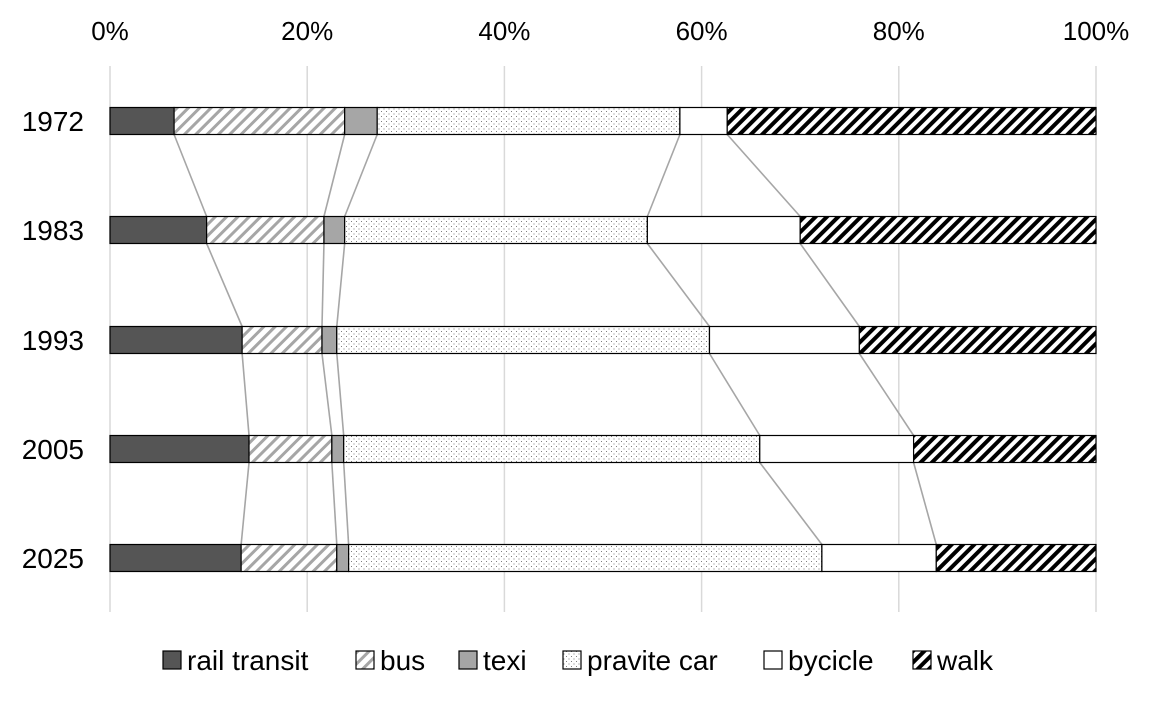  Describe the element at coordinates (53, 558) in the screenshot. I see `category-label: 2025` at that location.